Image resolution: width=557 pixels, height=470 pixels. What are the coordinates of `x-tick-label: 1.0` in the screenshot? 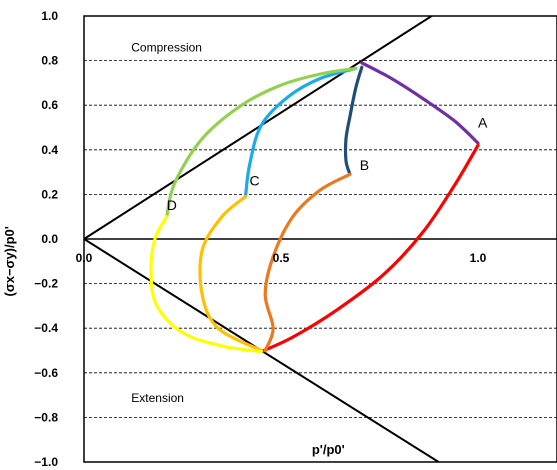 It's located at (478, 258).